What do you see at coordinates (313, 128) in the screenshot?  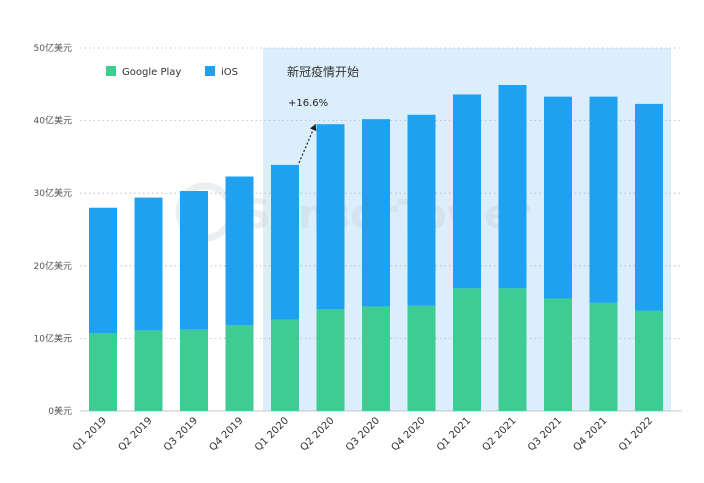 I see `growth-arrow-head` at bounding box center [313, 128].